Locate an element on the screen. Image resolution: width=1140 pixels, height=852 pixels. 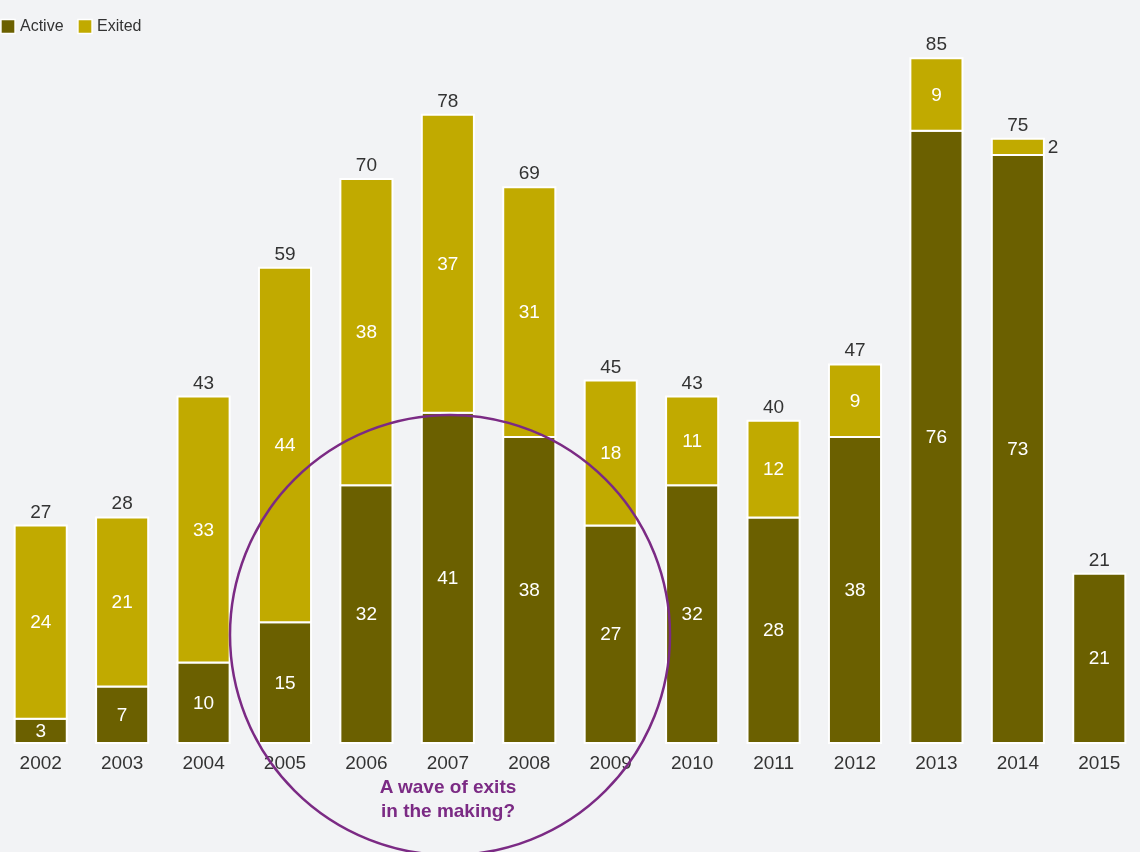
x-tick-label: 2013 is located at coordinates (936, 762).